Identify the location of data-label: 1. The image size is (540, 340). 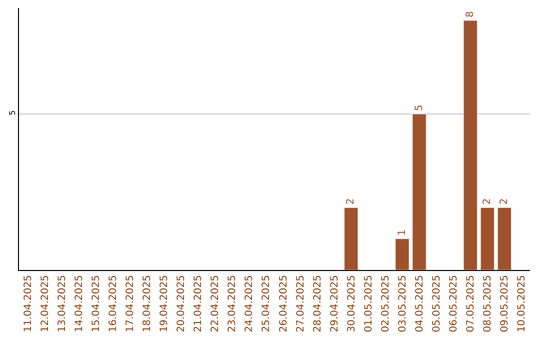
(402, 232).